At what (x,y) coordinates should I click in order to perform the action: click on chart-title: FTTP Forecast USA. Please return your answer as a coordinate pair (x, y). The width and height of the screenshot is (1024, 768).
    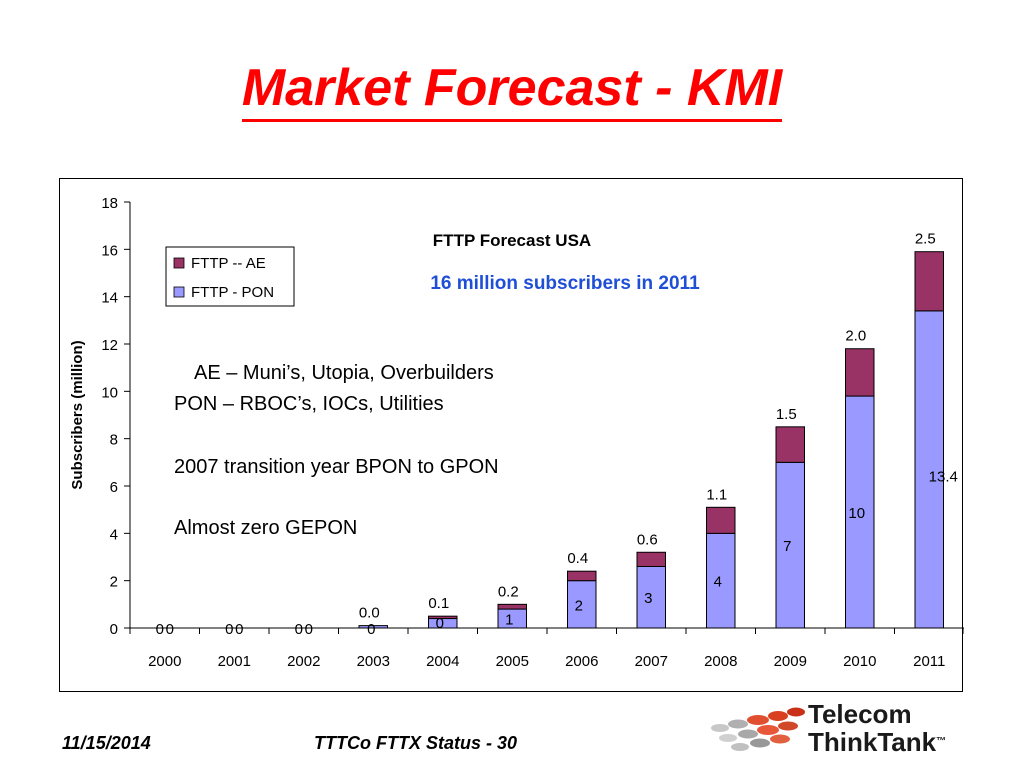
    Looking at the image, I should click on (512, 240).